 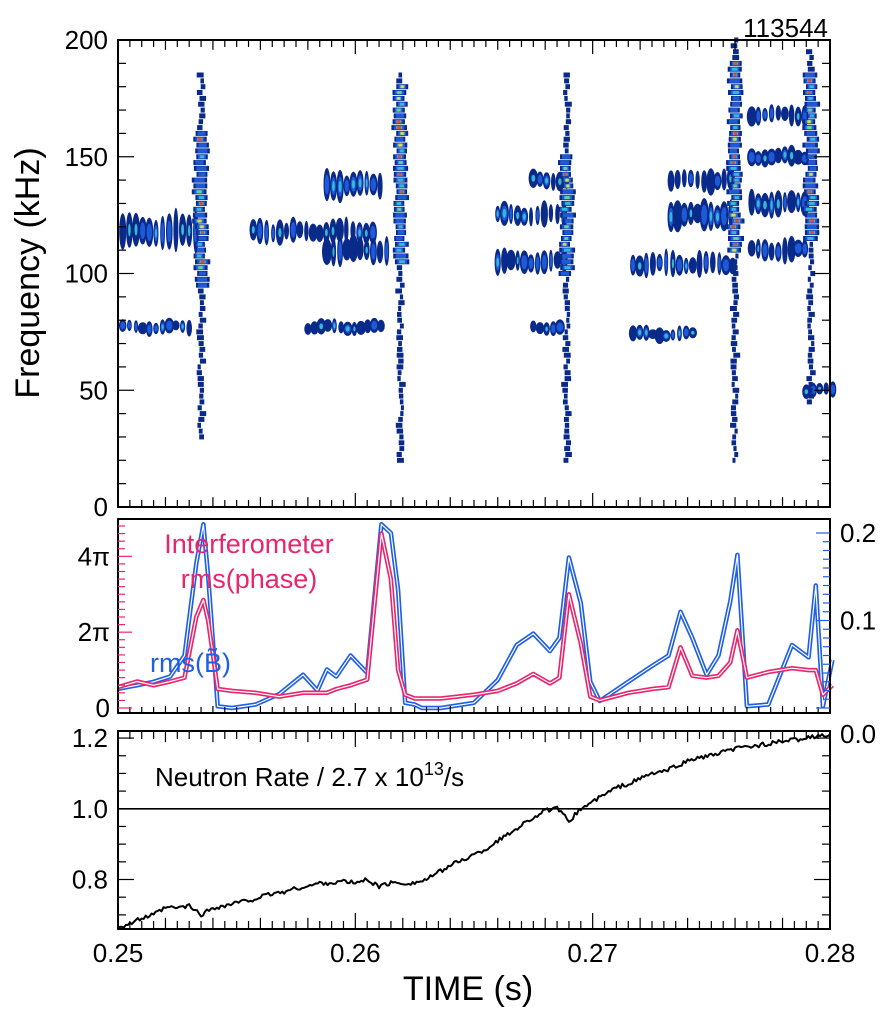 I want to click on right-tick-label: 0.1, so click(x=858, y=621).